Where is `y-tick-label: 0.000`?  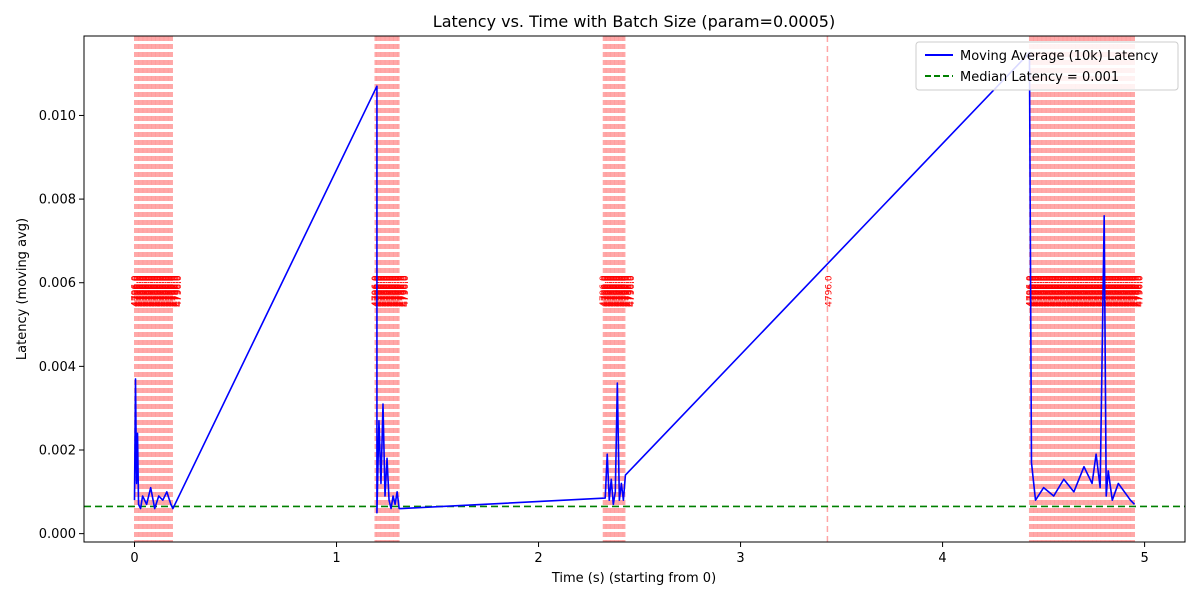 y-tick-label: 0.000 is located at coordinates (57, 534).